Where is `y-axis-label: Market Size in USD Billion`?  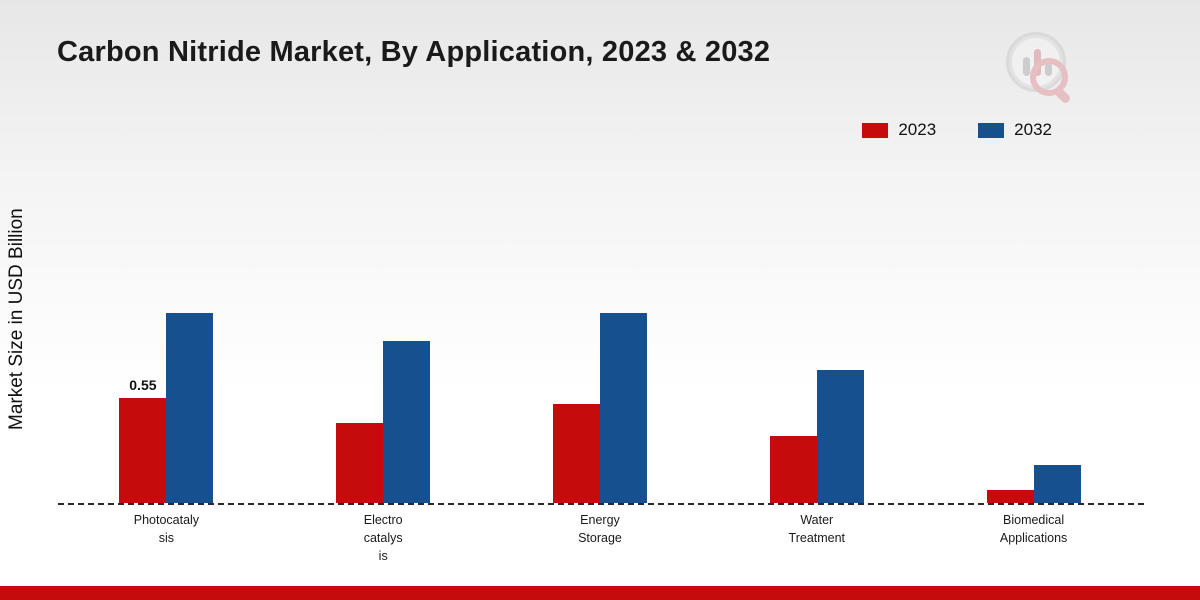 y-axis-label: Market Size in USD Billion is located at coordinates (16, 319).